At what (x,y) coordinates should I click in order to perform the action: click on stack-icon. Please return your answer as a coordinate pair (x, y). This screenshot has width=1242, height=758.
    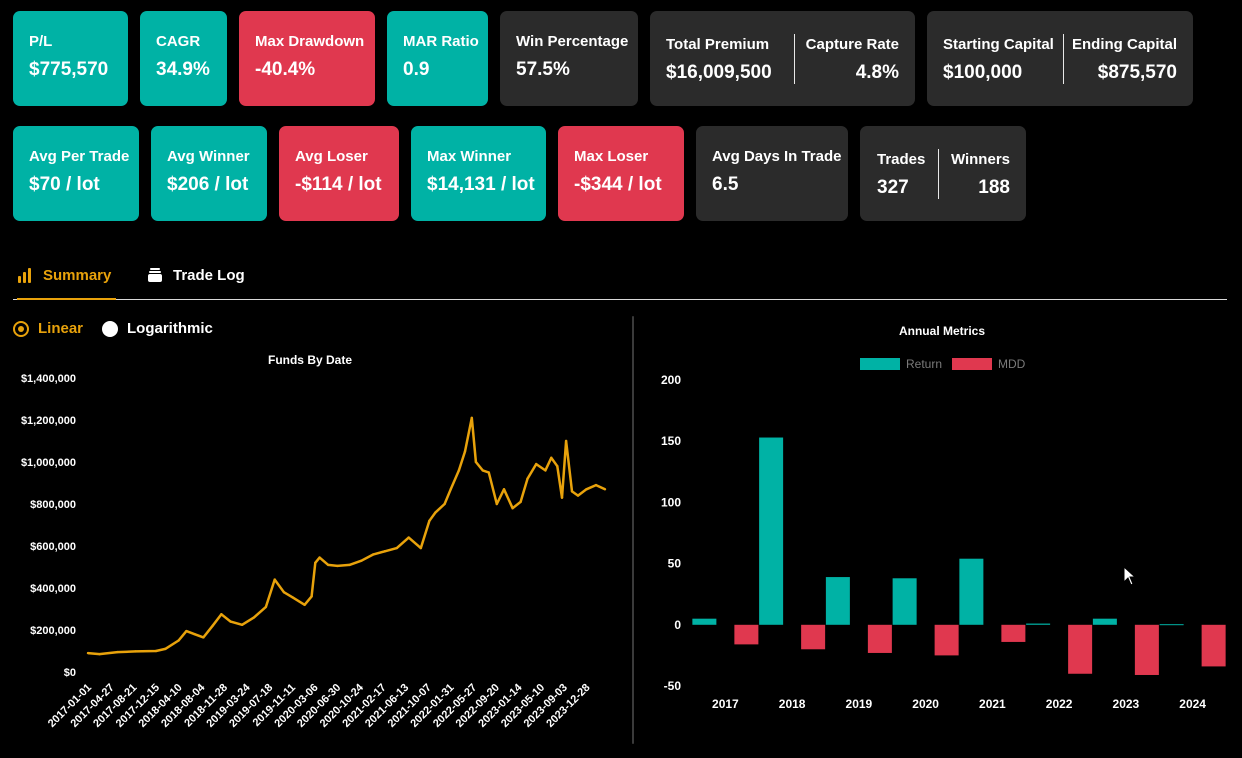
    Looking at the image, I should click on (155, 275).